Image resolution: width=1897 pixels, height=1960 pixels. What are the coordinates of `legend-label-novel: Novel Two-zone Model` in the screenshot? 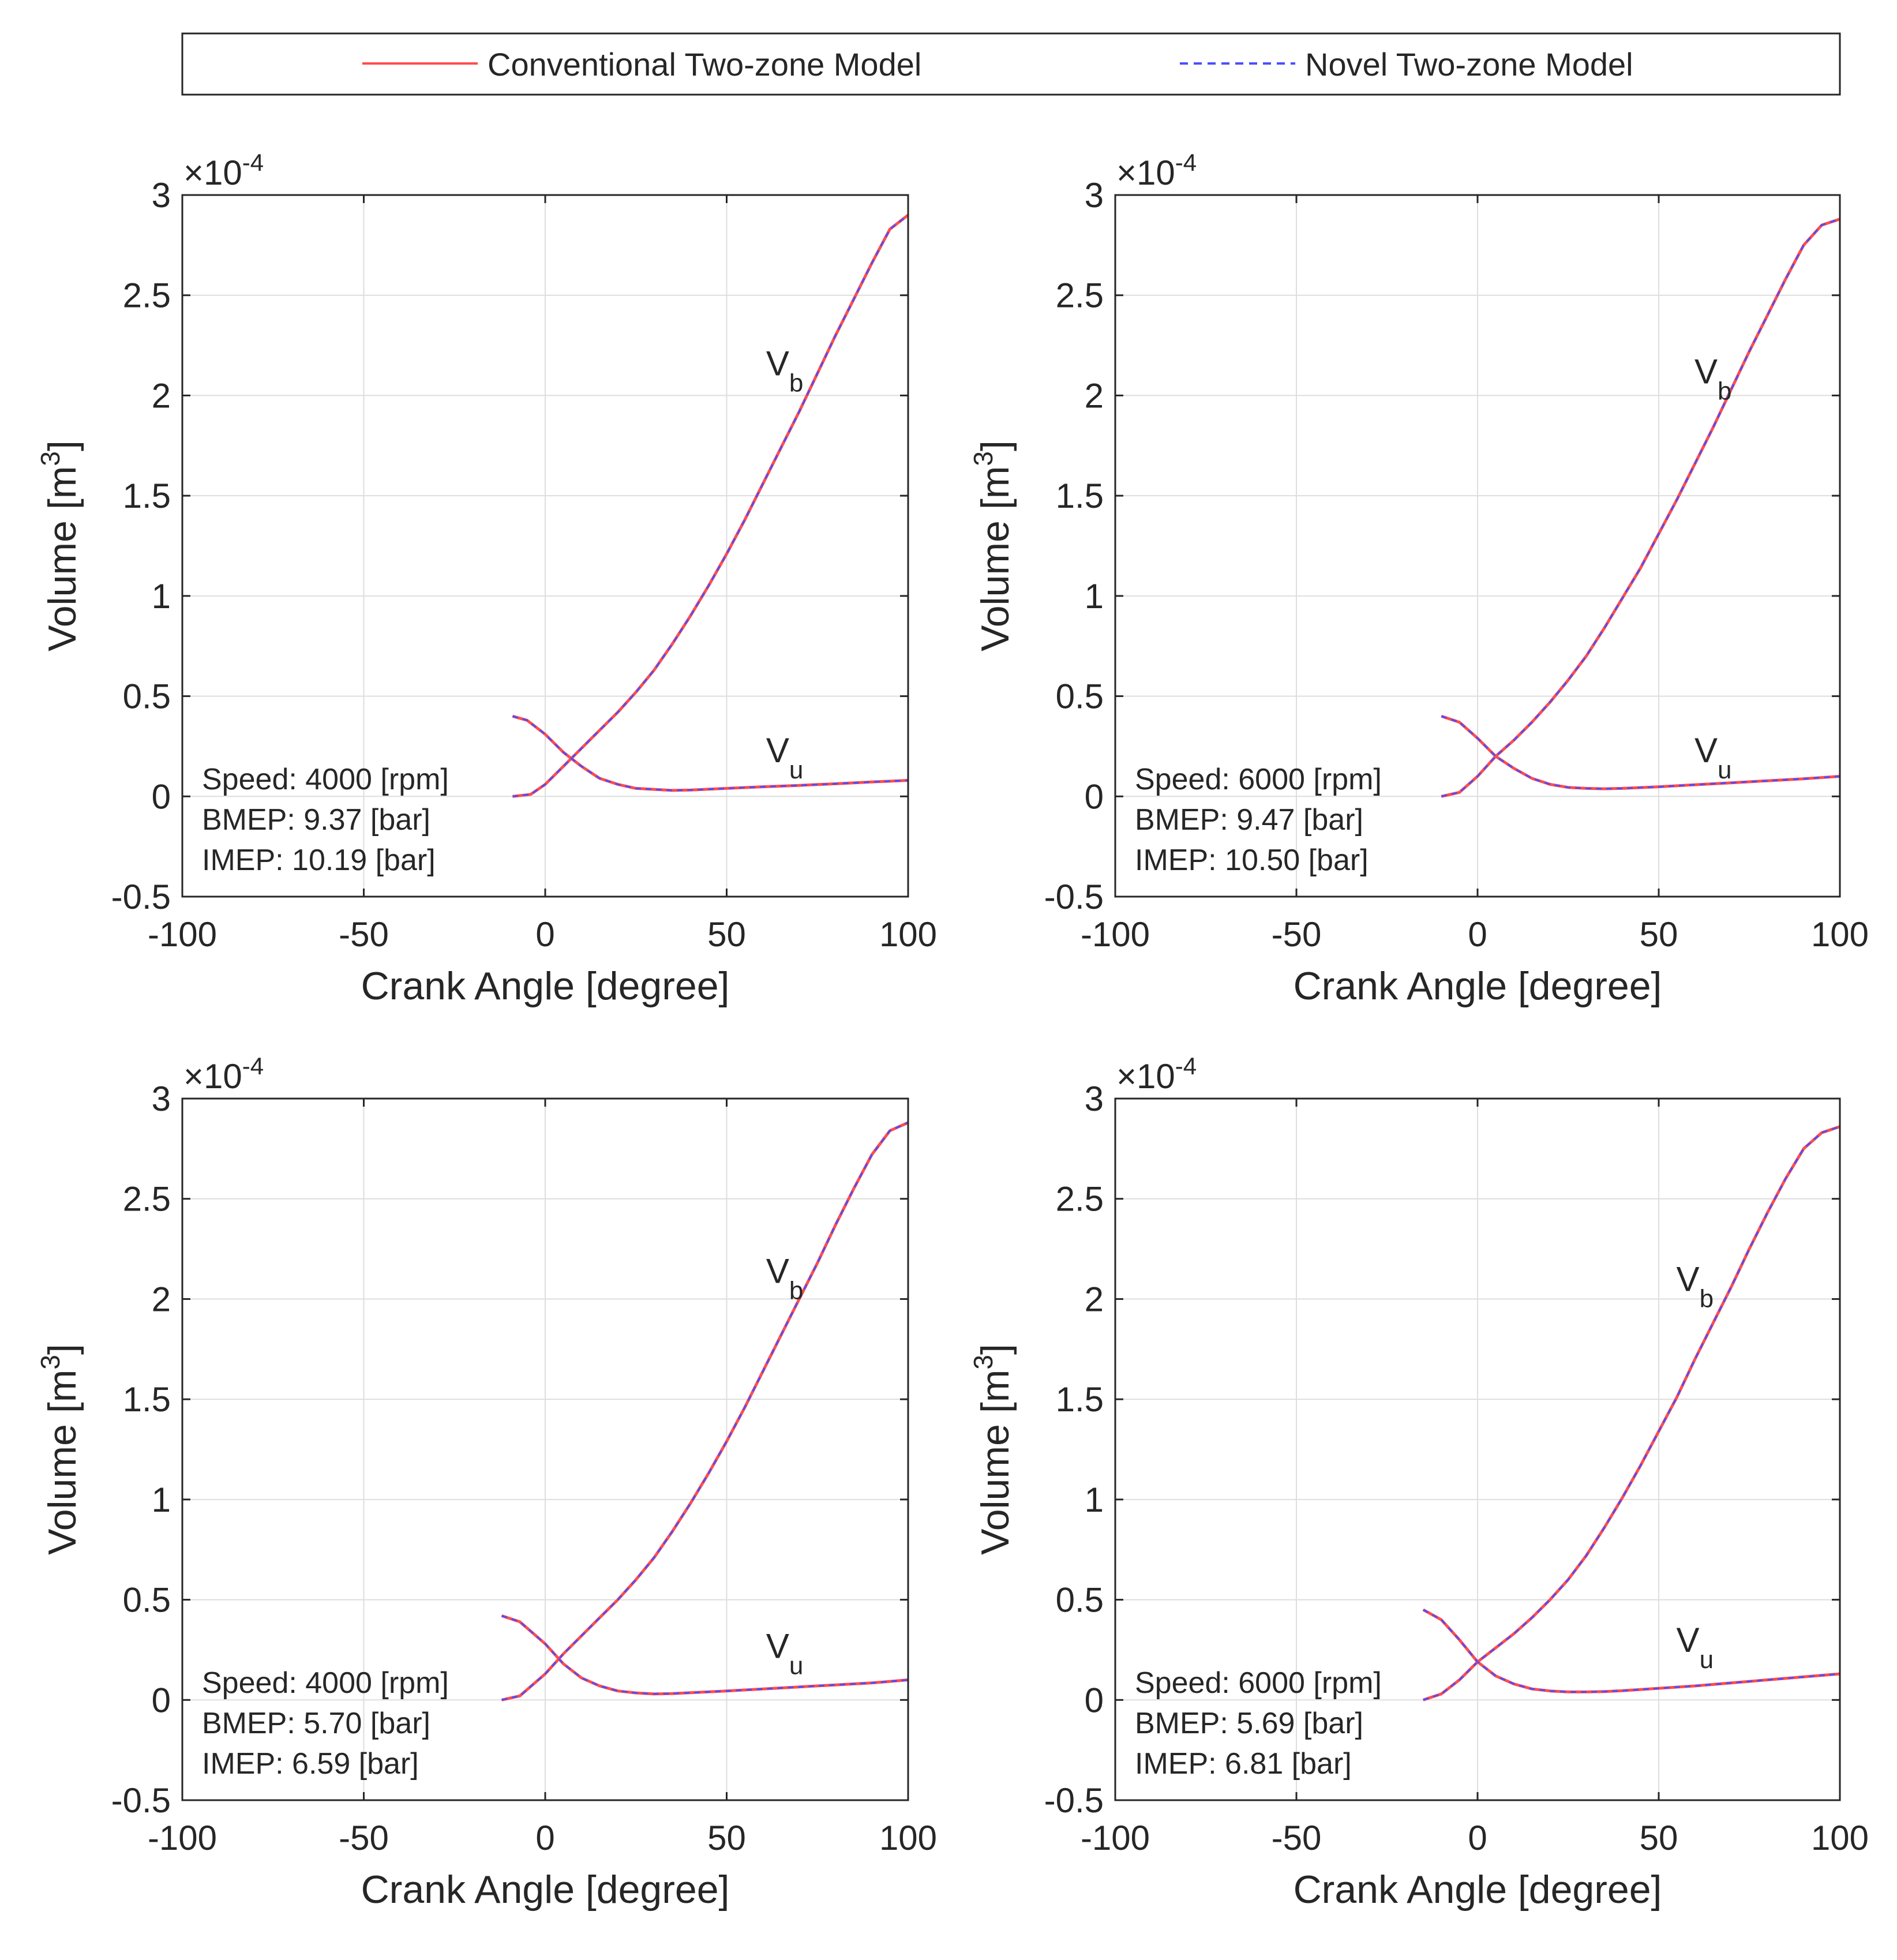 It's located at (1469, 64).